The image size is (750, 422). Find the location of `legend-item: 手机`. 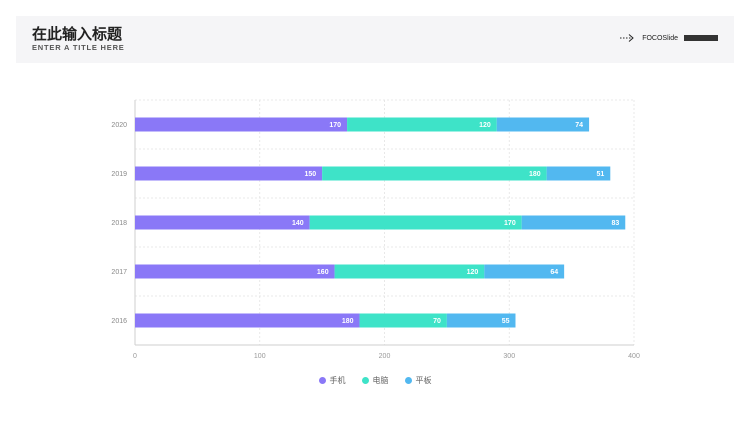

legend-item: 手机 is located at coordinates (332, 380).